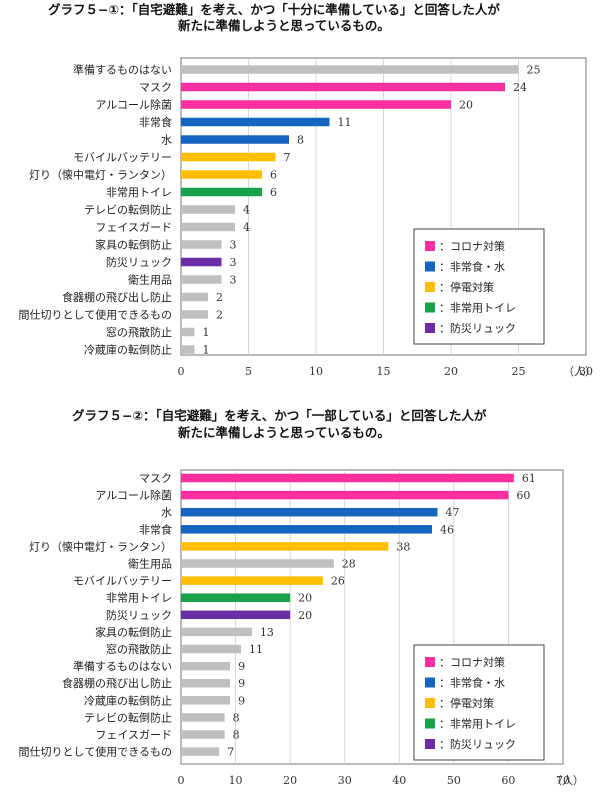  I want to click on x-tick-label: 5, so click(248, 371).